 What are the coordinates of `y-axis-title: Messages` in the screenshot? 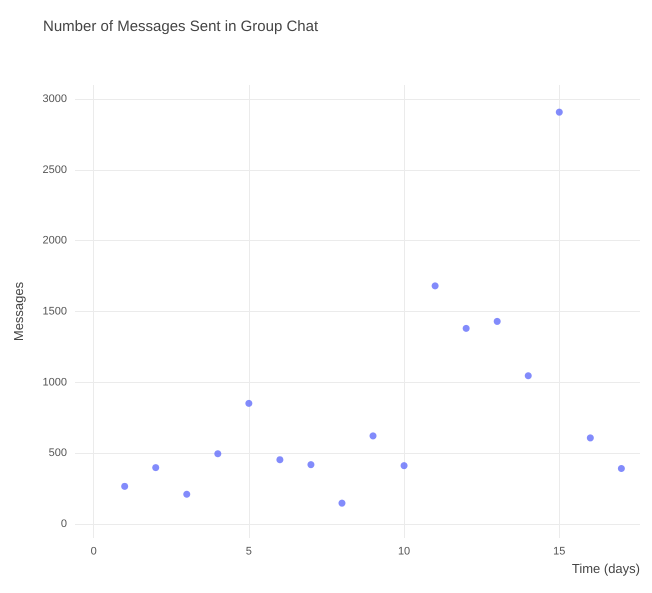 It's located at (18, 311).